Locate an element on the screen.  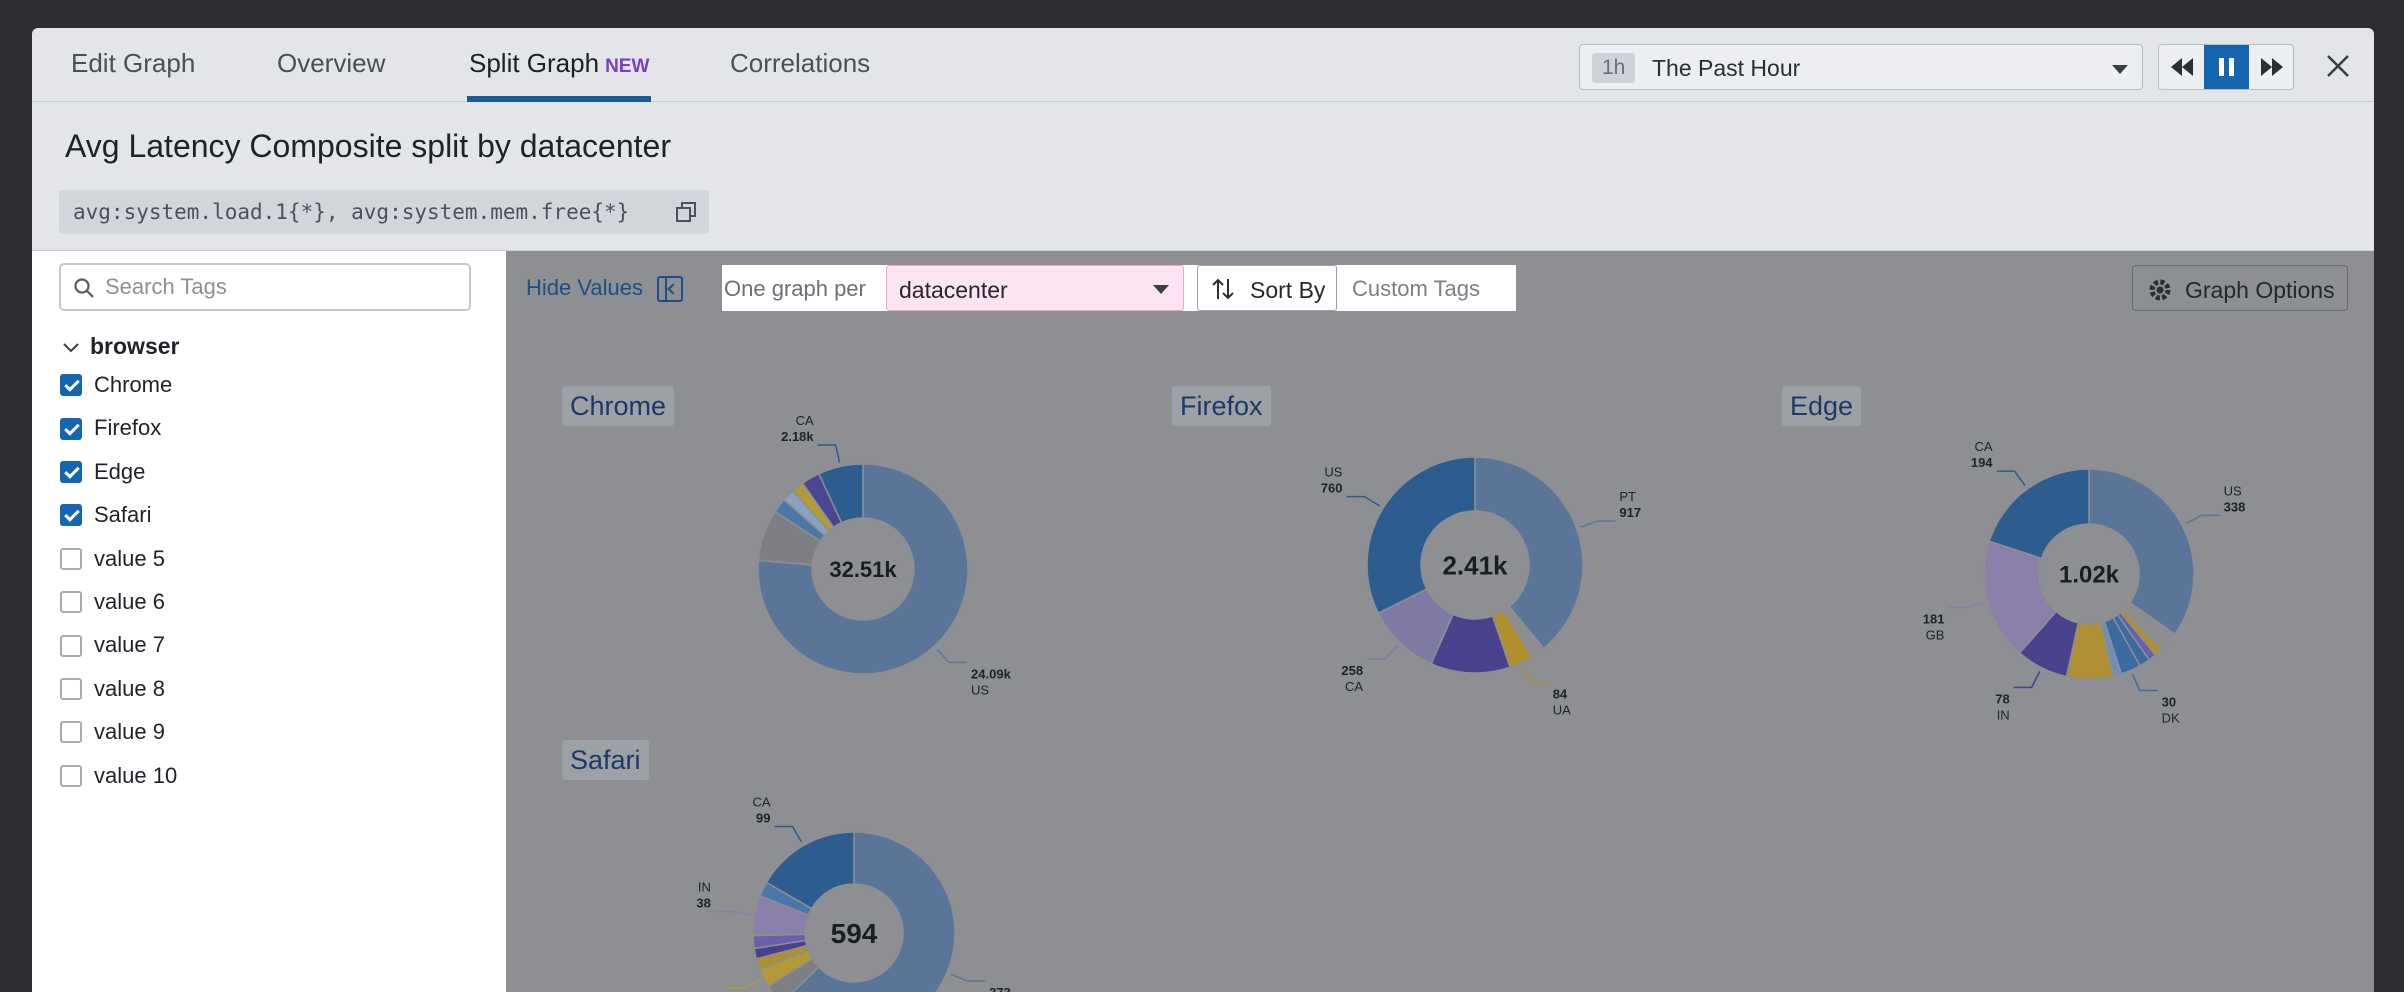
tag-group-browser: browser is located at coordinates (120, 346).